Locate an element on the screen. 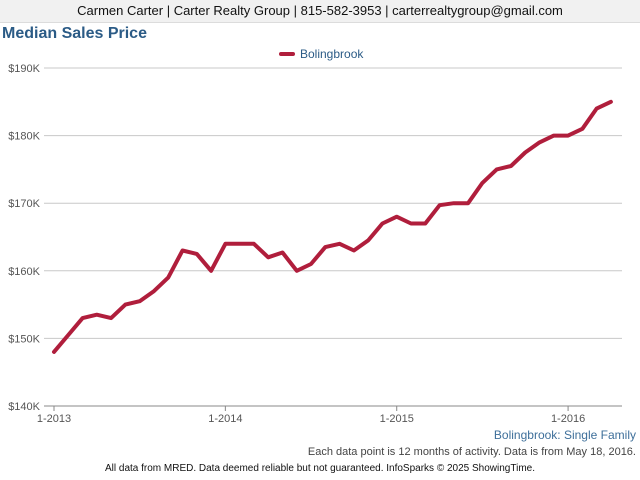  x-tick-label: 1-2014 is located at coordinates (225, 419).